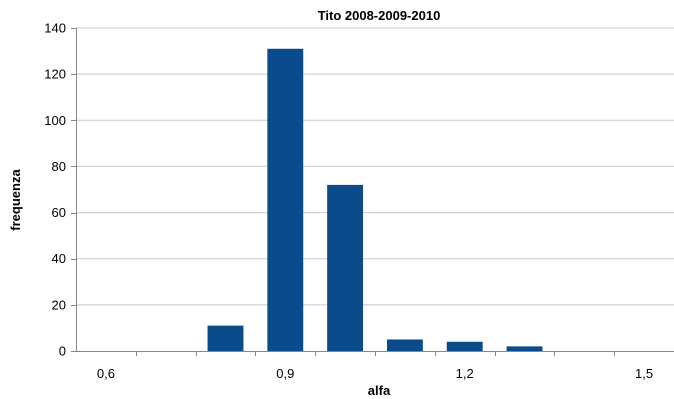 Image resolution: width=674 pixels, height=399 pixels. I want to click on x-tick-label: 1,5, so click(644, 373).